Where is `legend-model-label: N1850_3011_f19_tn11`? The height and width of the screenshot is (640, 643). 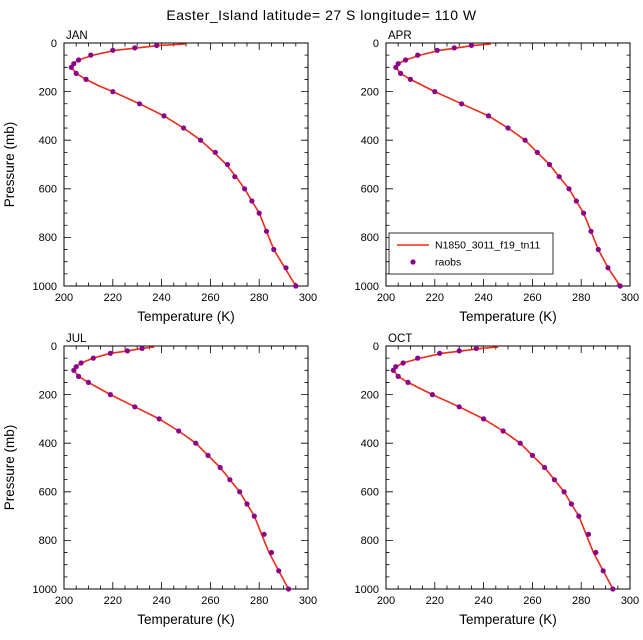
legend-model-label: N1850_3011_f19_tn11 is located at coordinates (487, 246).